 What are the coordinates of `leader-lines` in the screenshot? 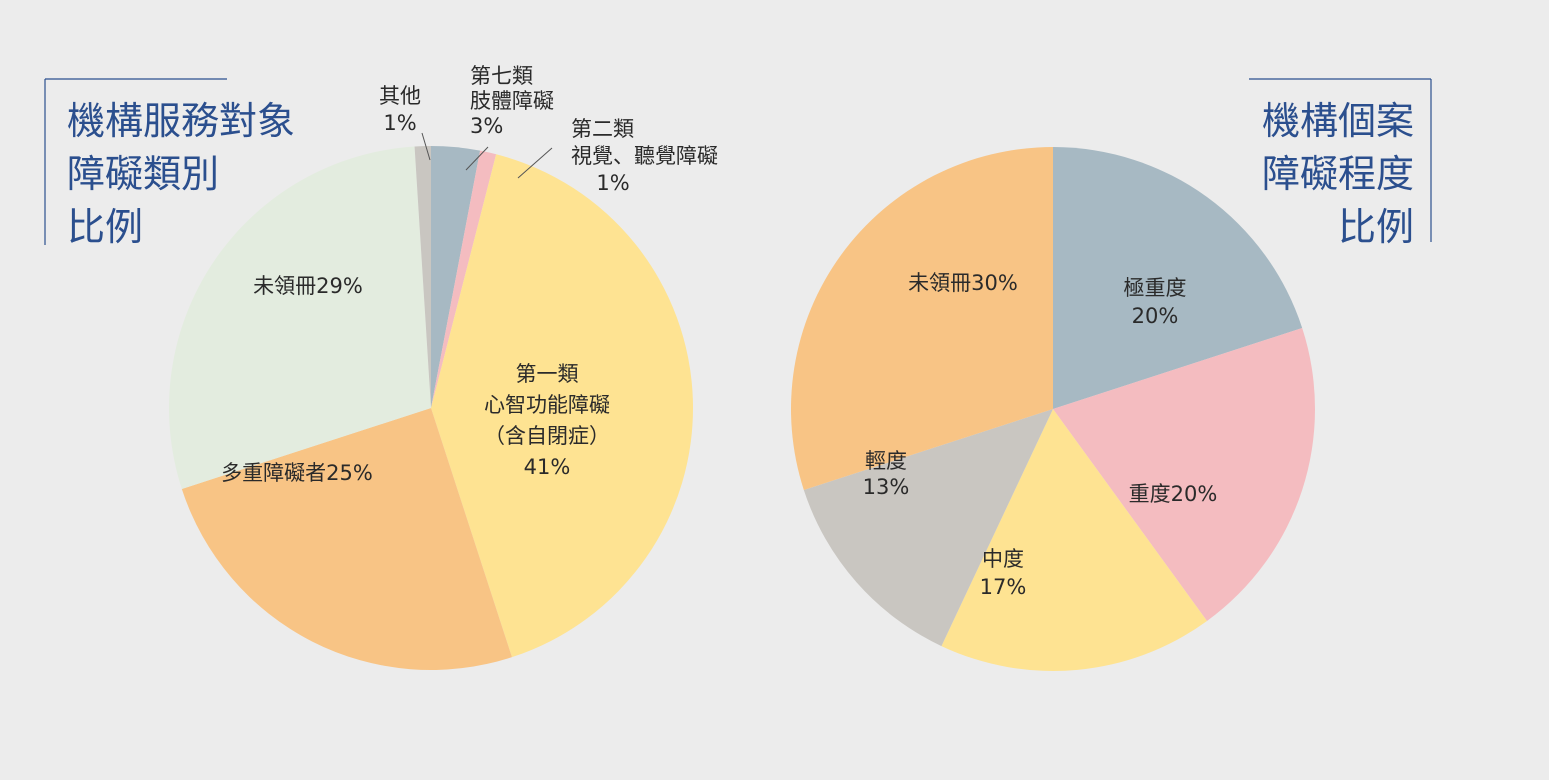 It's located at (487, 155).